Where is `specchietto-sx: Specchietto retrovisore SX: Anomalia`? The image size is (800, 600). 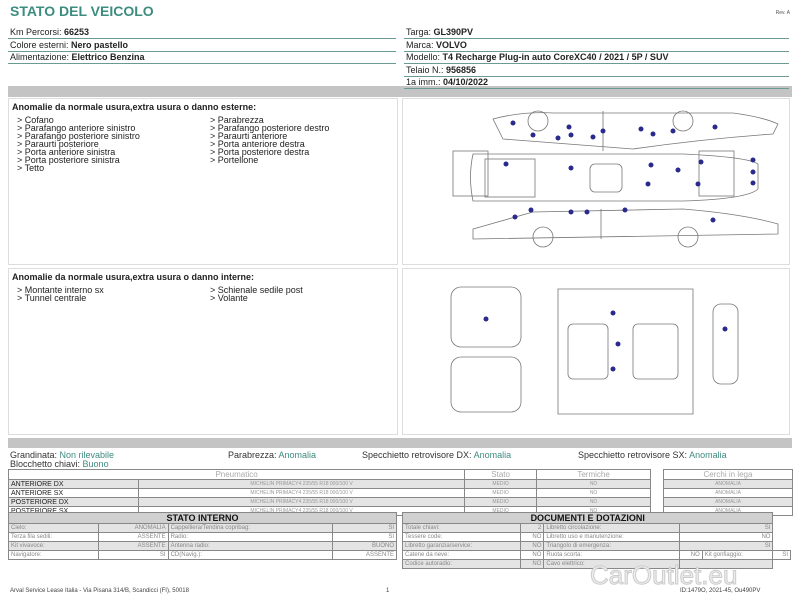 specchietto-sx: Specchietto retrovisore SX: Anomalia is located at coordinates (652, 455).